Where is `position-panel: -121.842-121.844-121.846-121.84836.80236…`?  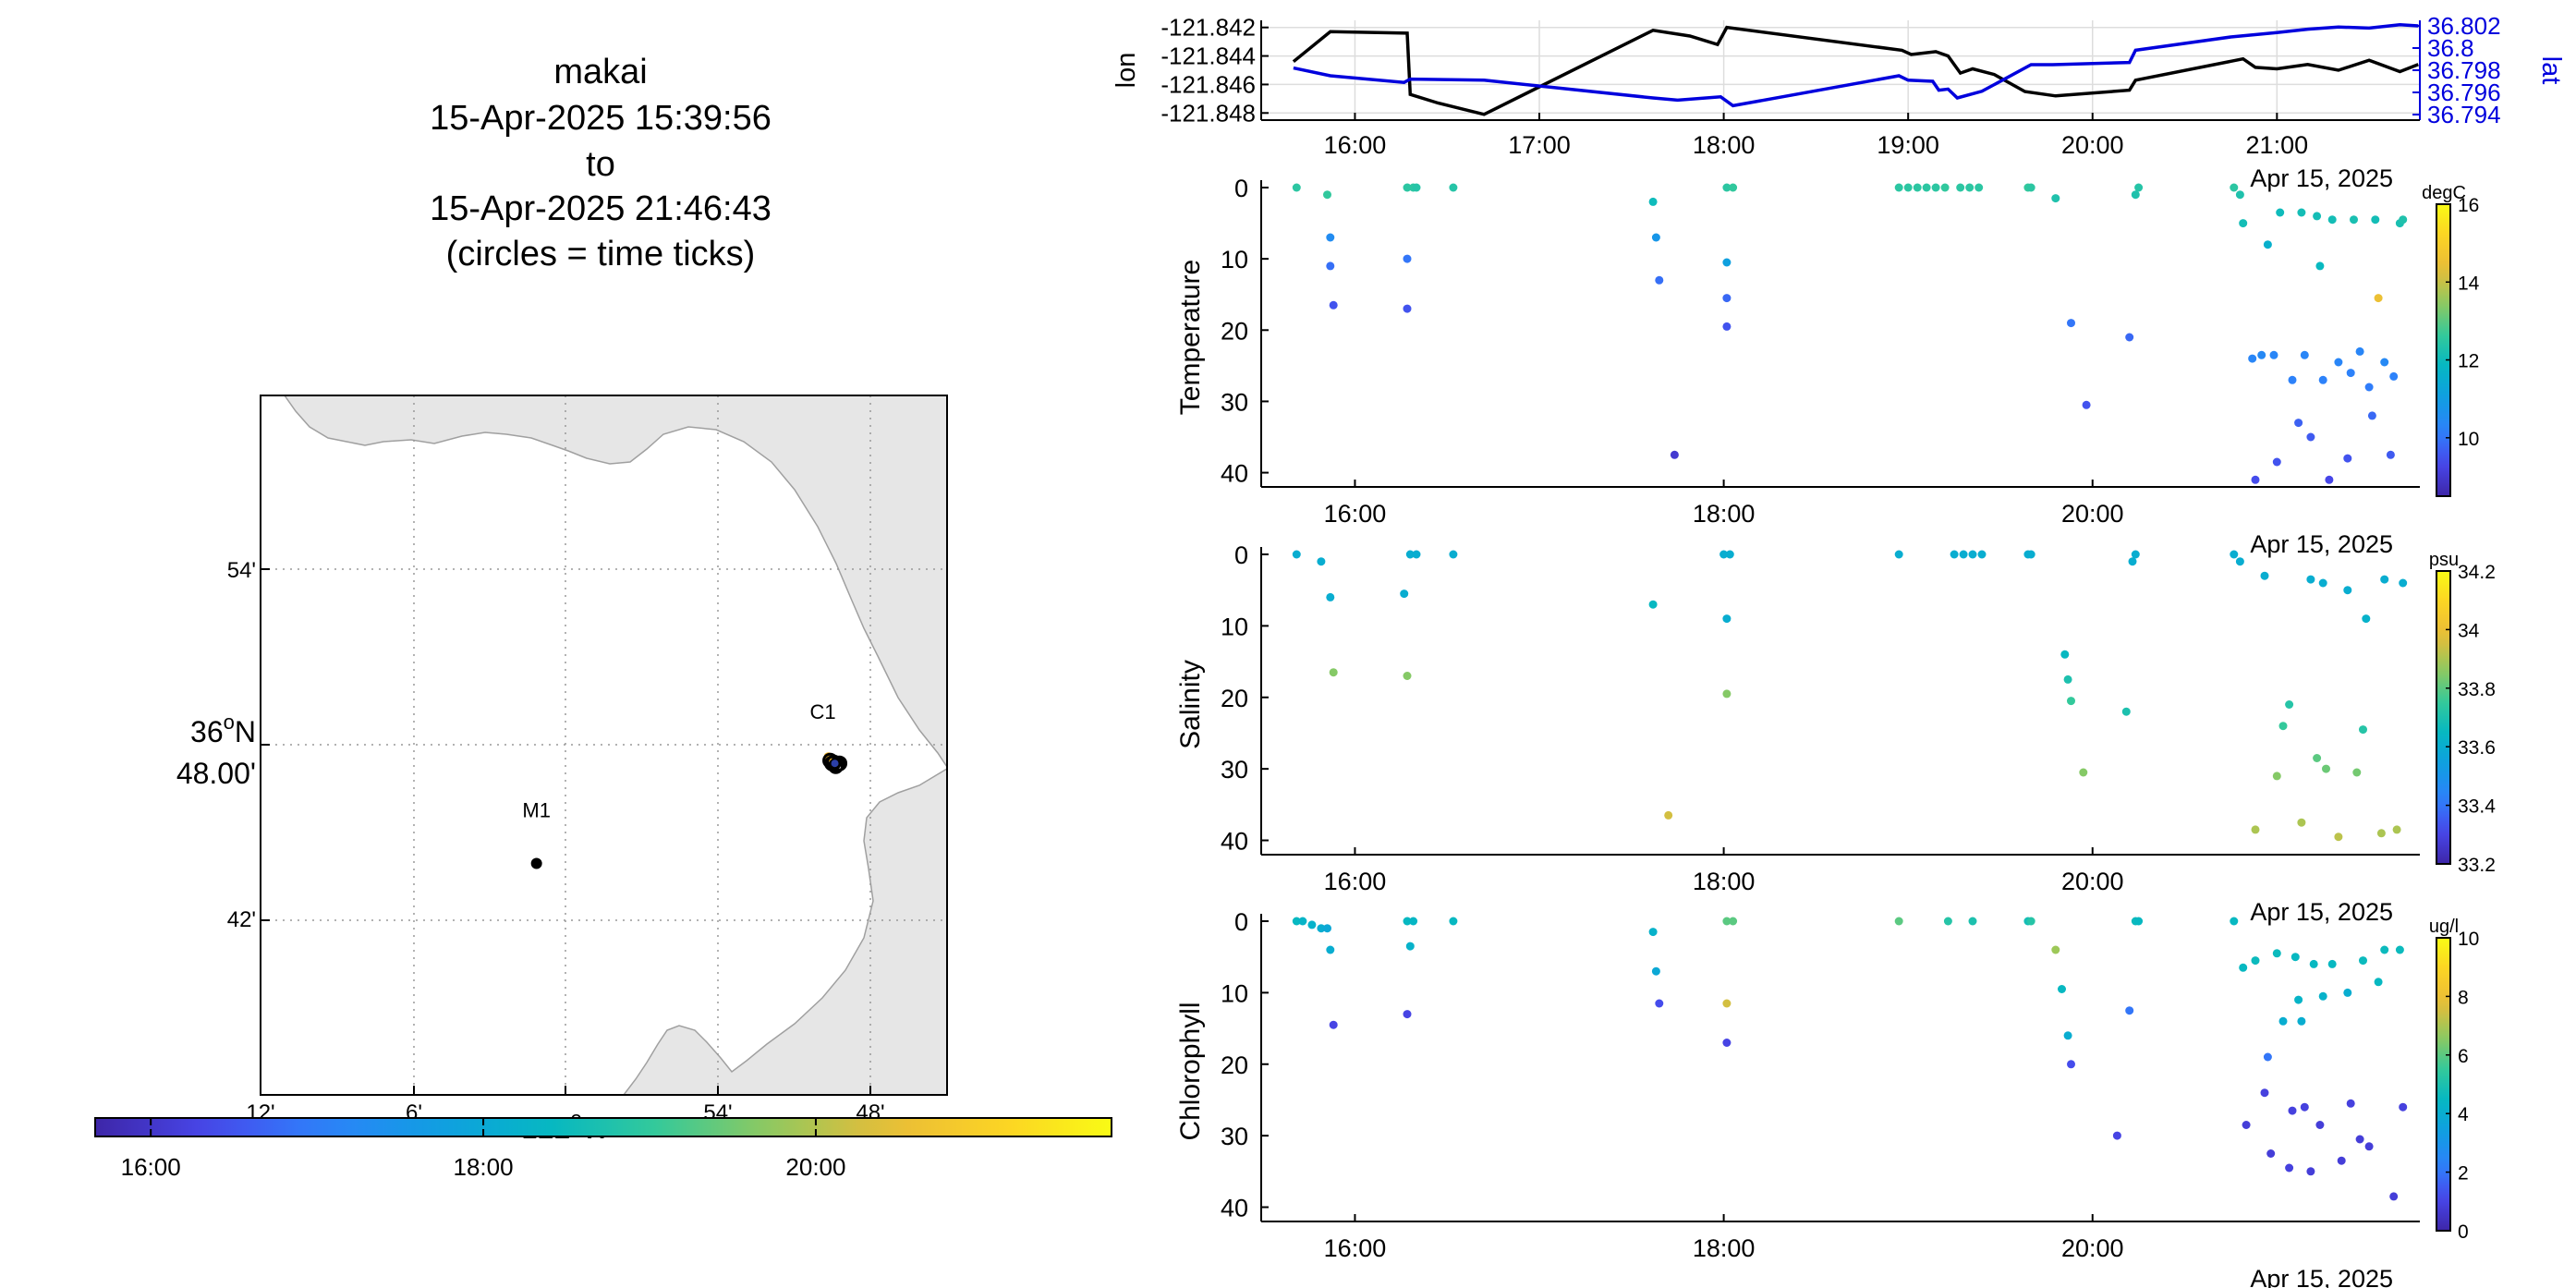
position-panel: -121.842-121.844-121.846-121.84836.80236… is located at coordinates (1839, 102).